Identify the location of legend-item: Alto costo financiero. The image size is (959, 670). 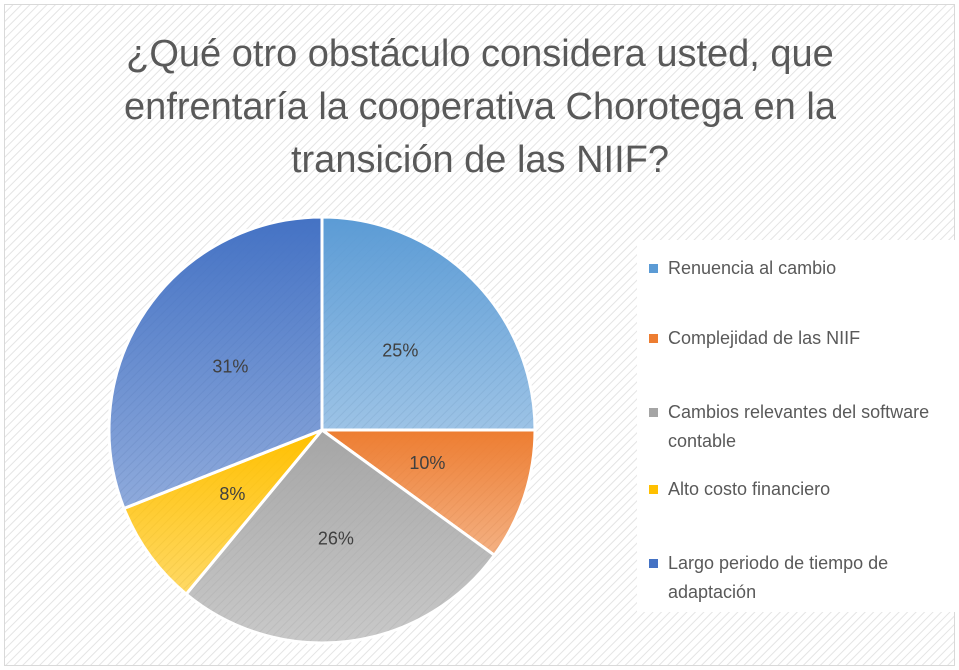
(799, 489).